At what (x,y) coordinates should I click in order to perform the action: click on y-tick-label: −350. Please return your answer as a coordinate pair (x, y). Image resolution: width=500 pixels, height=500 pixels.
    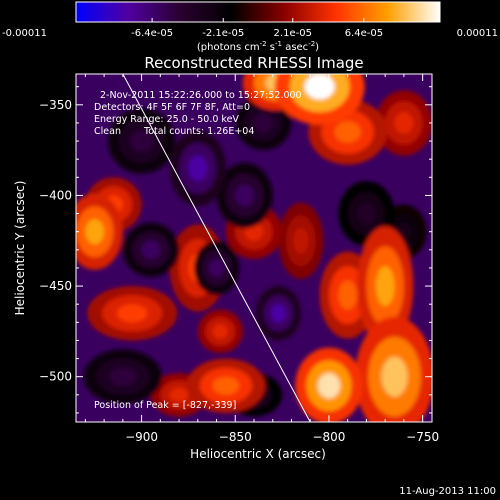
    Looking at the image, I should click on (55, 105).